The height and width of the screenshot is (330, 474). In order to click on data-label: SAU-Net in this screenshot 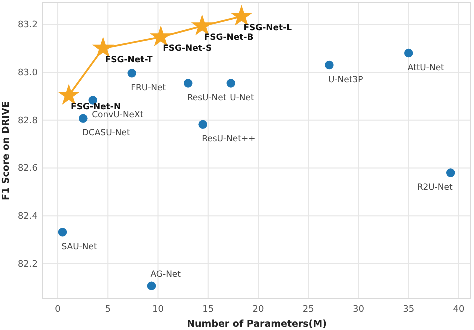, I will do `click(80, 247)`.